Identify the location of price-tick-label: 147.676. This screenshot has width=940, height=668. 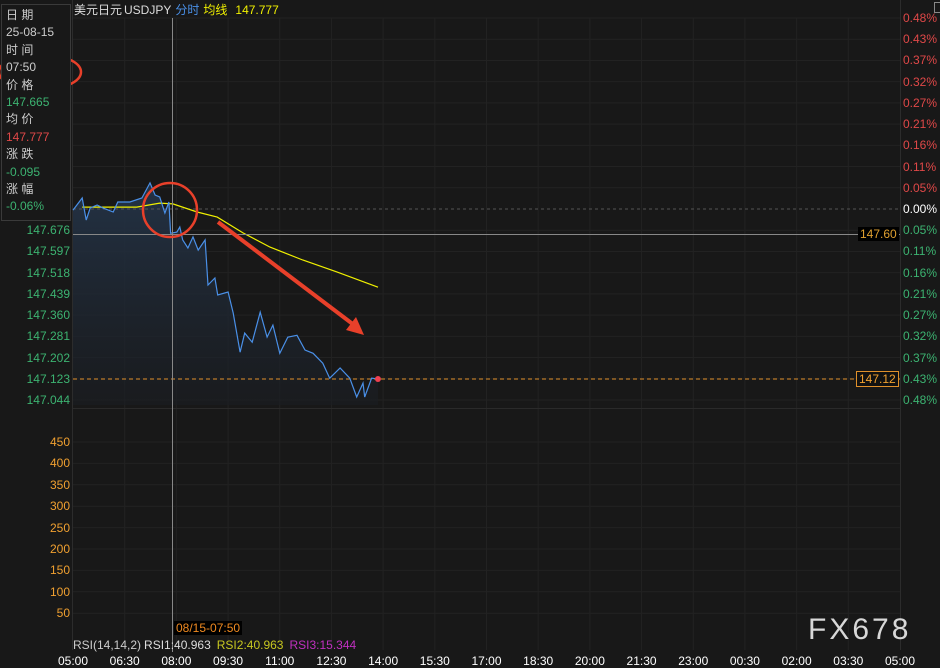
(48, 230).